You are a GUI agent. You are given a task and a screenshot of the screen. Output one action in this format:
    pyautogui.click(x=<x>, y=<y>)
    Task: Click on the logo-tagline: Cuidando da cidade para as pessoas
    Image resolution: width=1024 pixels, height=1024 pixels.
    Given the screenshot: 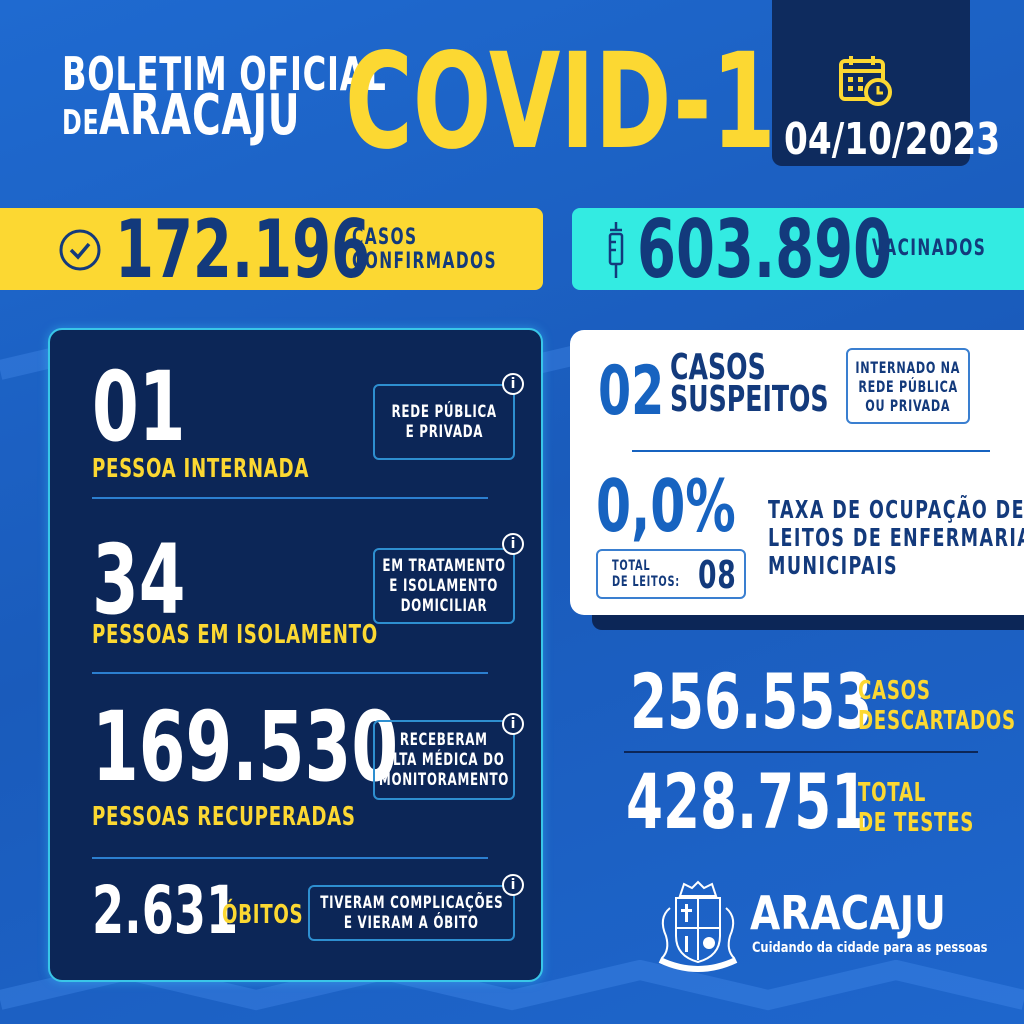 What is the action you would take?
    pyautogui.click(x=870, y=948)
    